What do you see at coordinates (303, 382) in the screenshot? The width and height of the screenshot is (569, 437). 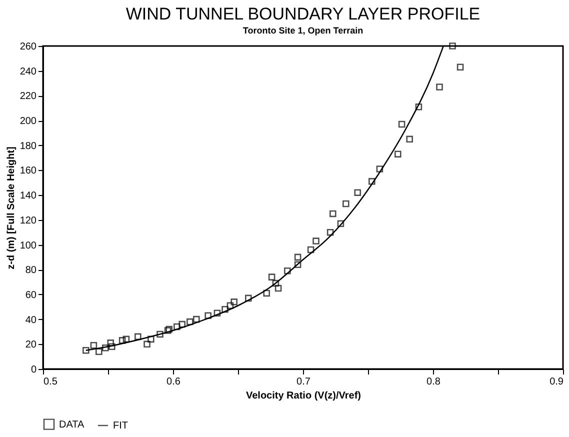 I see `x-tick-label: 0.7` at bounding box center [303, 382].